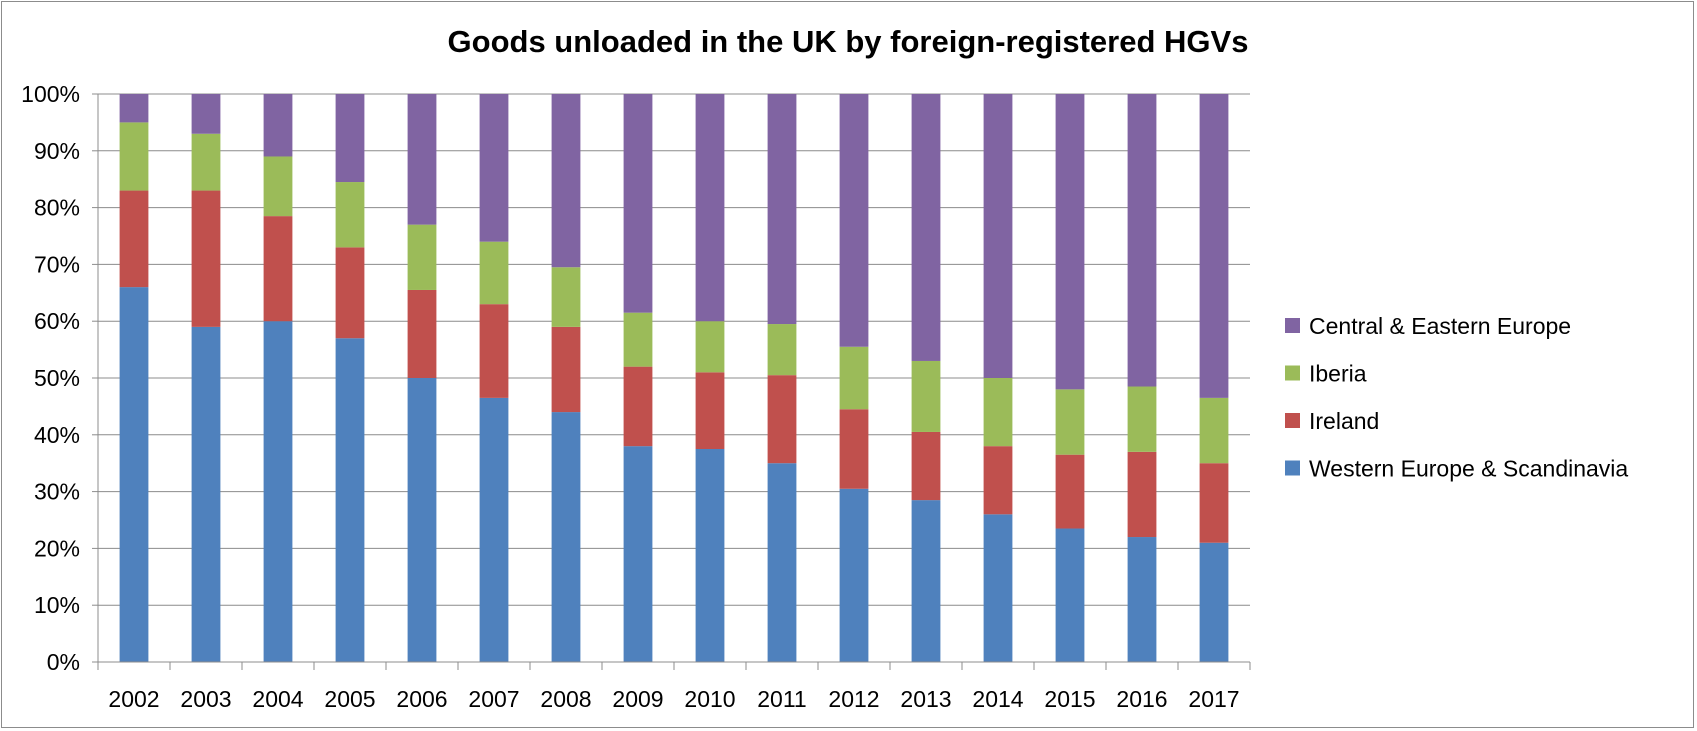  What do you see at coordinates (206, 258) in the screenshot?
I see `bar-2003-ireland` at bounding box center [206, 258].